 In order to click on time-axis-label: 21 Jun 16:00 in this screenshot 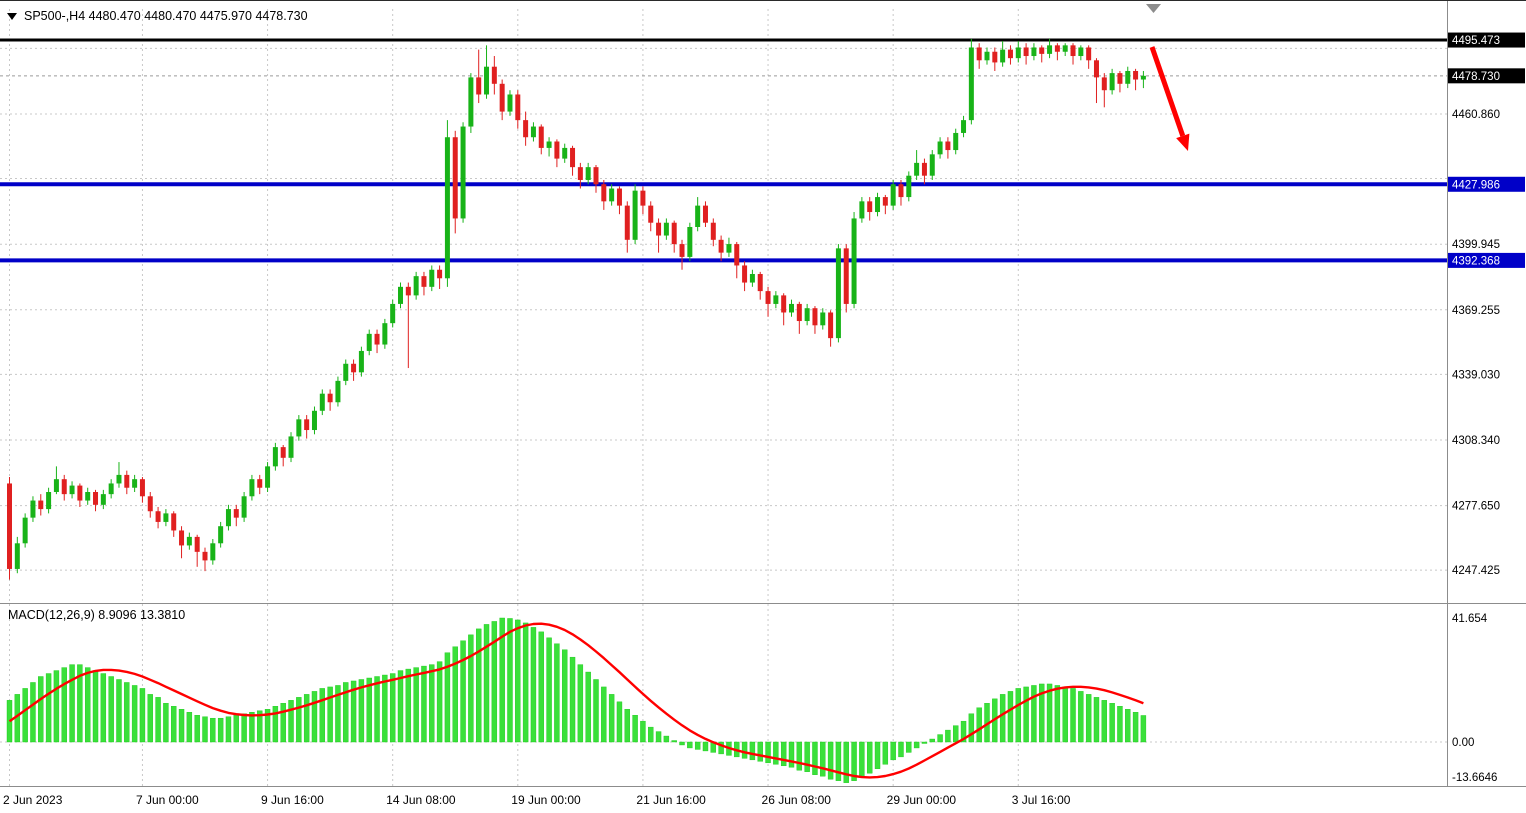, I will do `click(671, 800)`.